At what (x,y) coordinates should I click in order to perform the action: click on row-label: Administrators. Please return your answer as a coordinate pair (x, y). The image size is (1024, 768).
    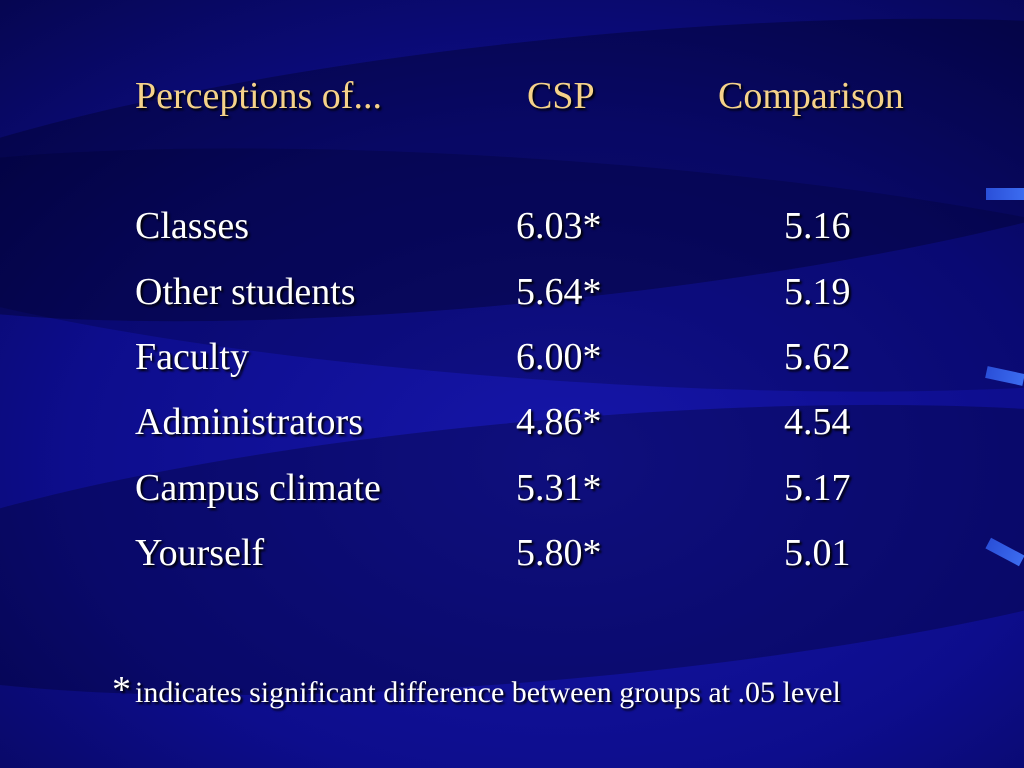
    Looking at the image, I should click on (249, 422).